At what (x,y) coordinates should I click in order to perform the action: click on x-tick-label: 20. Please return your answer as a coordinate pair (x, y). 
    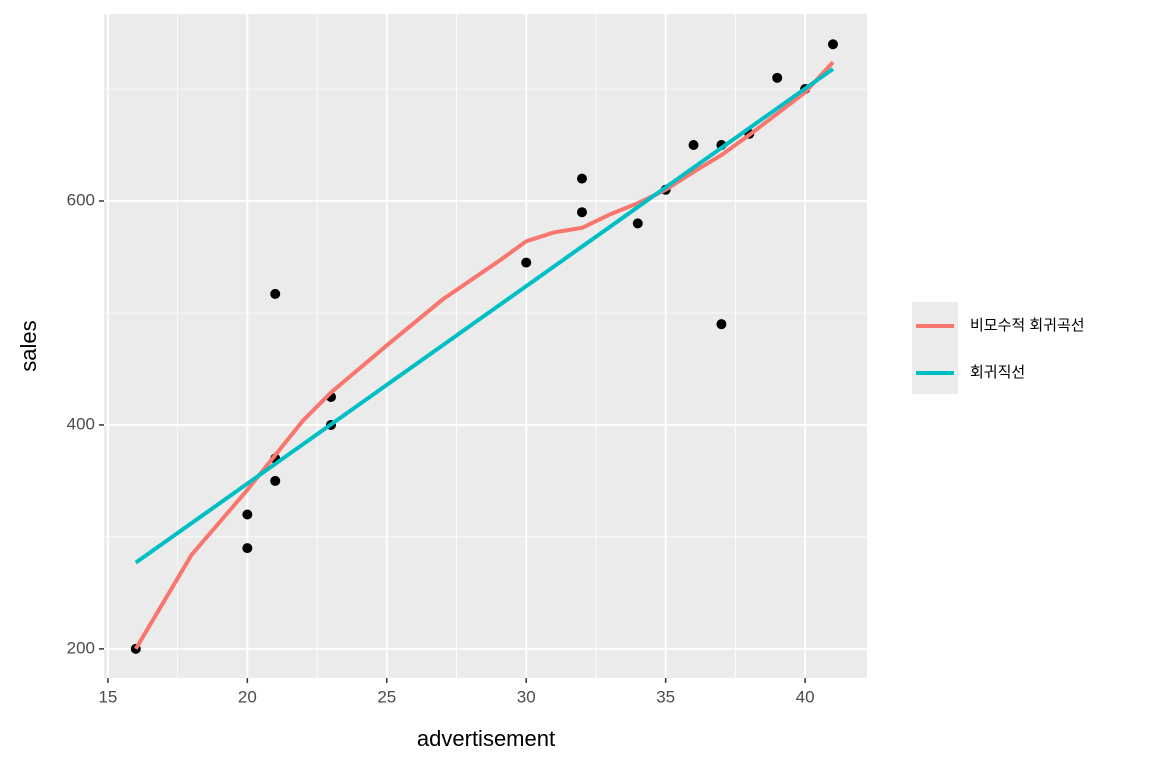
    Looking at the image, I should click on (247, 696).